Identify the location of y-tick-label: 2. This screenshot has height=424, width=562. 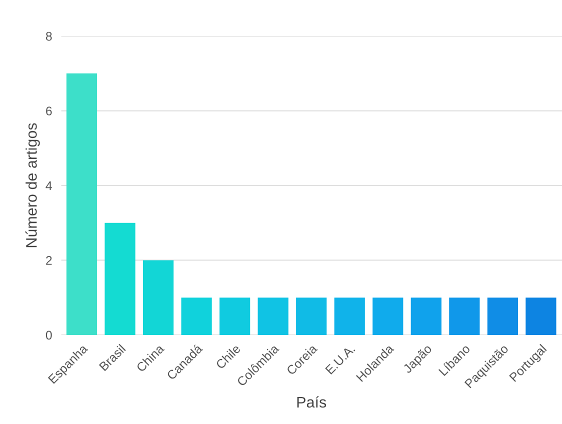
(49, 260).